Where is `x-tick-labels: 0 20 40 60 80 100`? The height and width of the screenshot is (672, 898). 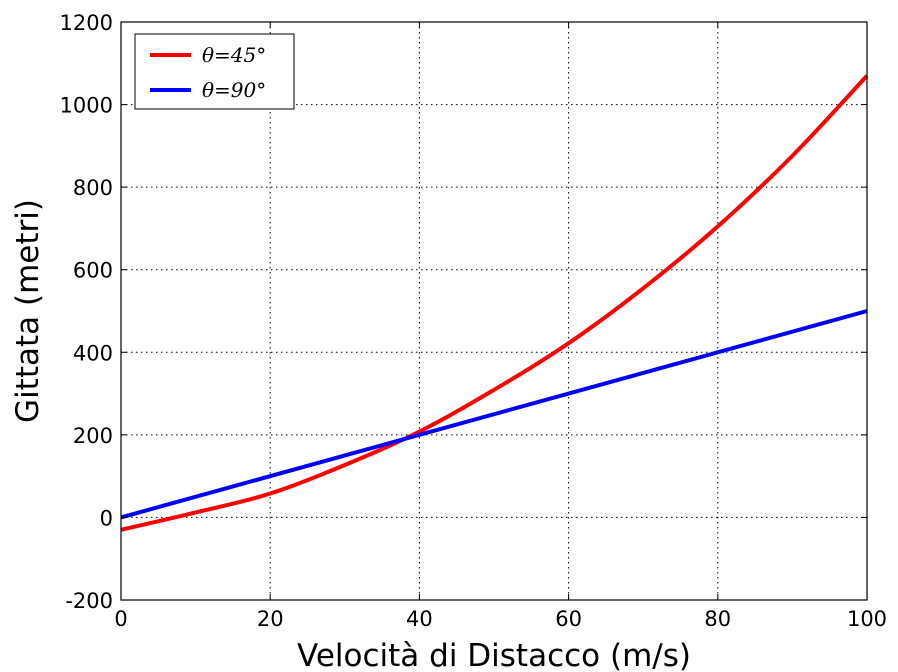
x-tick-labels: 0 20 40 60 80 100 is located at coordinates (500, 619).